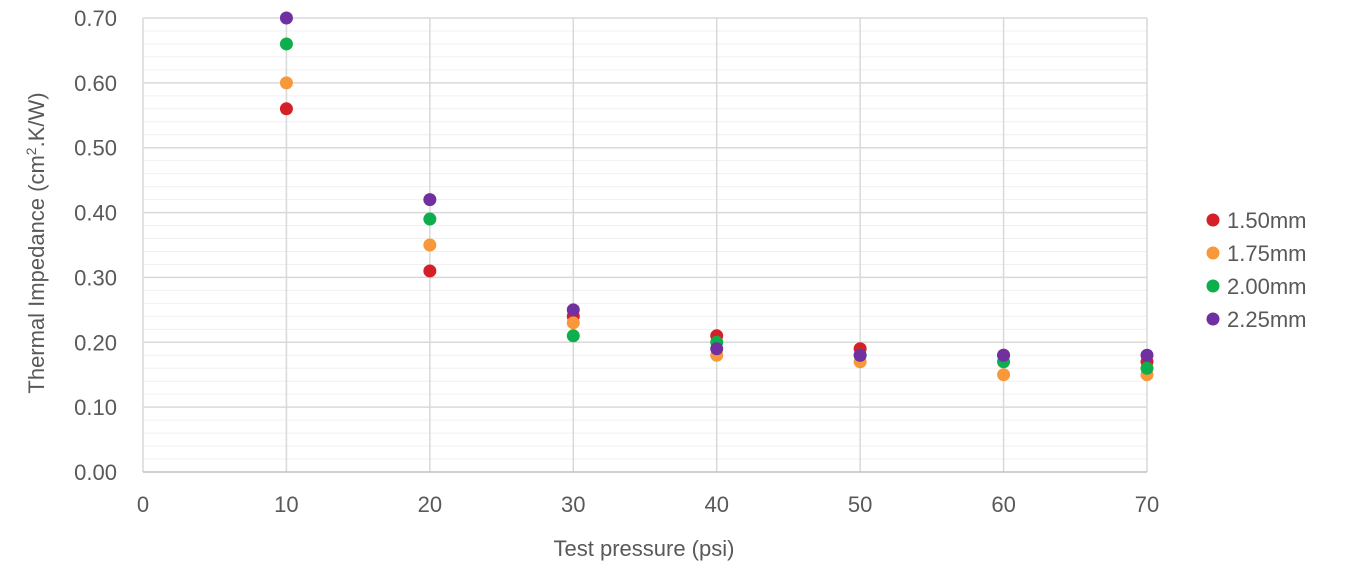  Describe the element at coordinates (36, 119) in the screenshot. I see `y-axis-title-tail: .K/W)` at that location.